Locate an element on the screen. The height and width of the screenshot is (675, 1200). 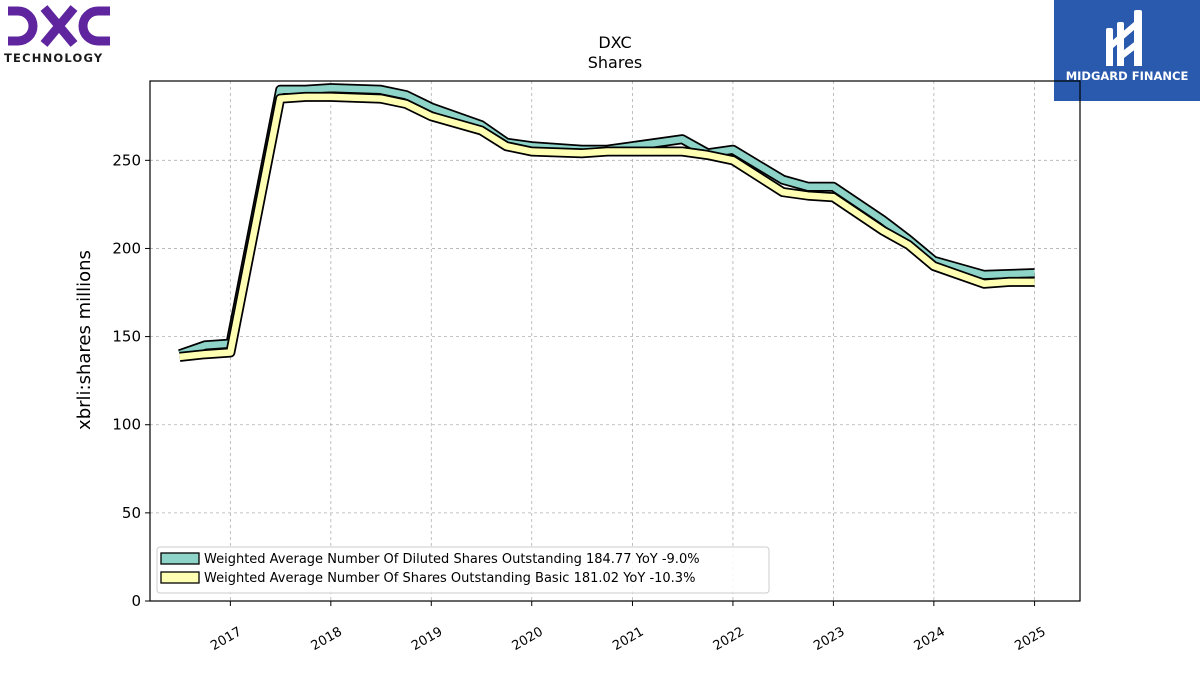
chart-subtitle: Shares is located at coordinates (615, 62).